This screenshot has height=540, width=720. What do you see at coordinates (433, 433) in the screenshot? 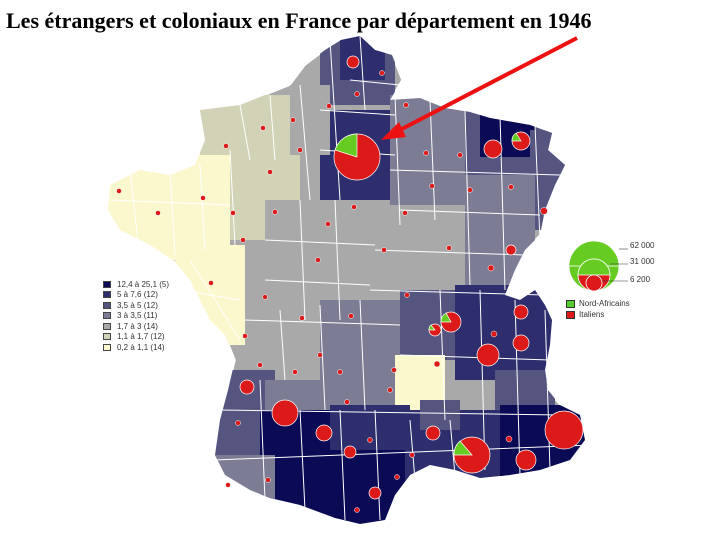
I see `pie-herault` at bounding box center [433, 433].